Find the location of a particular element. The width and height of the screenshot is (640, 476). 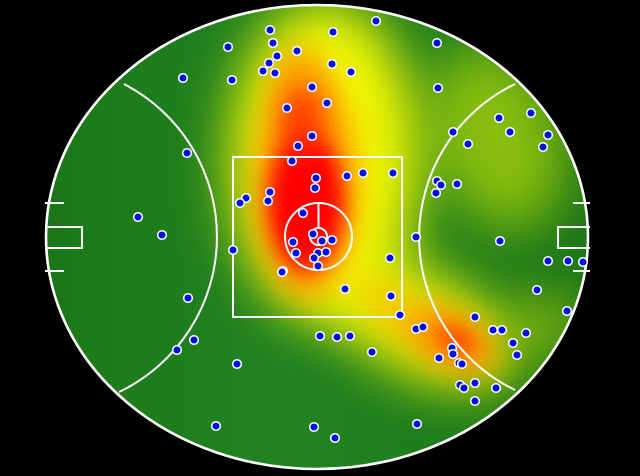

right-goal-square is located at coordinates (573, 237).